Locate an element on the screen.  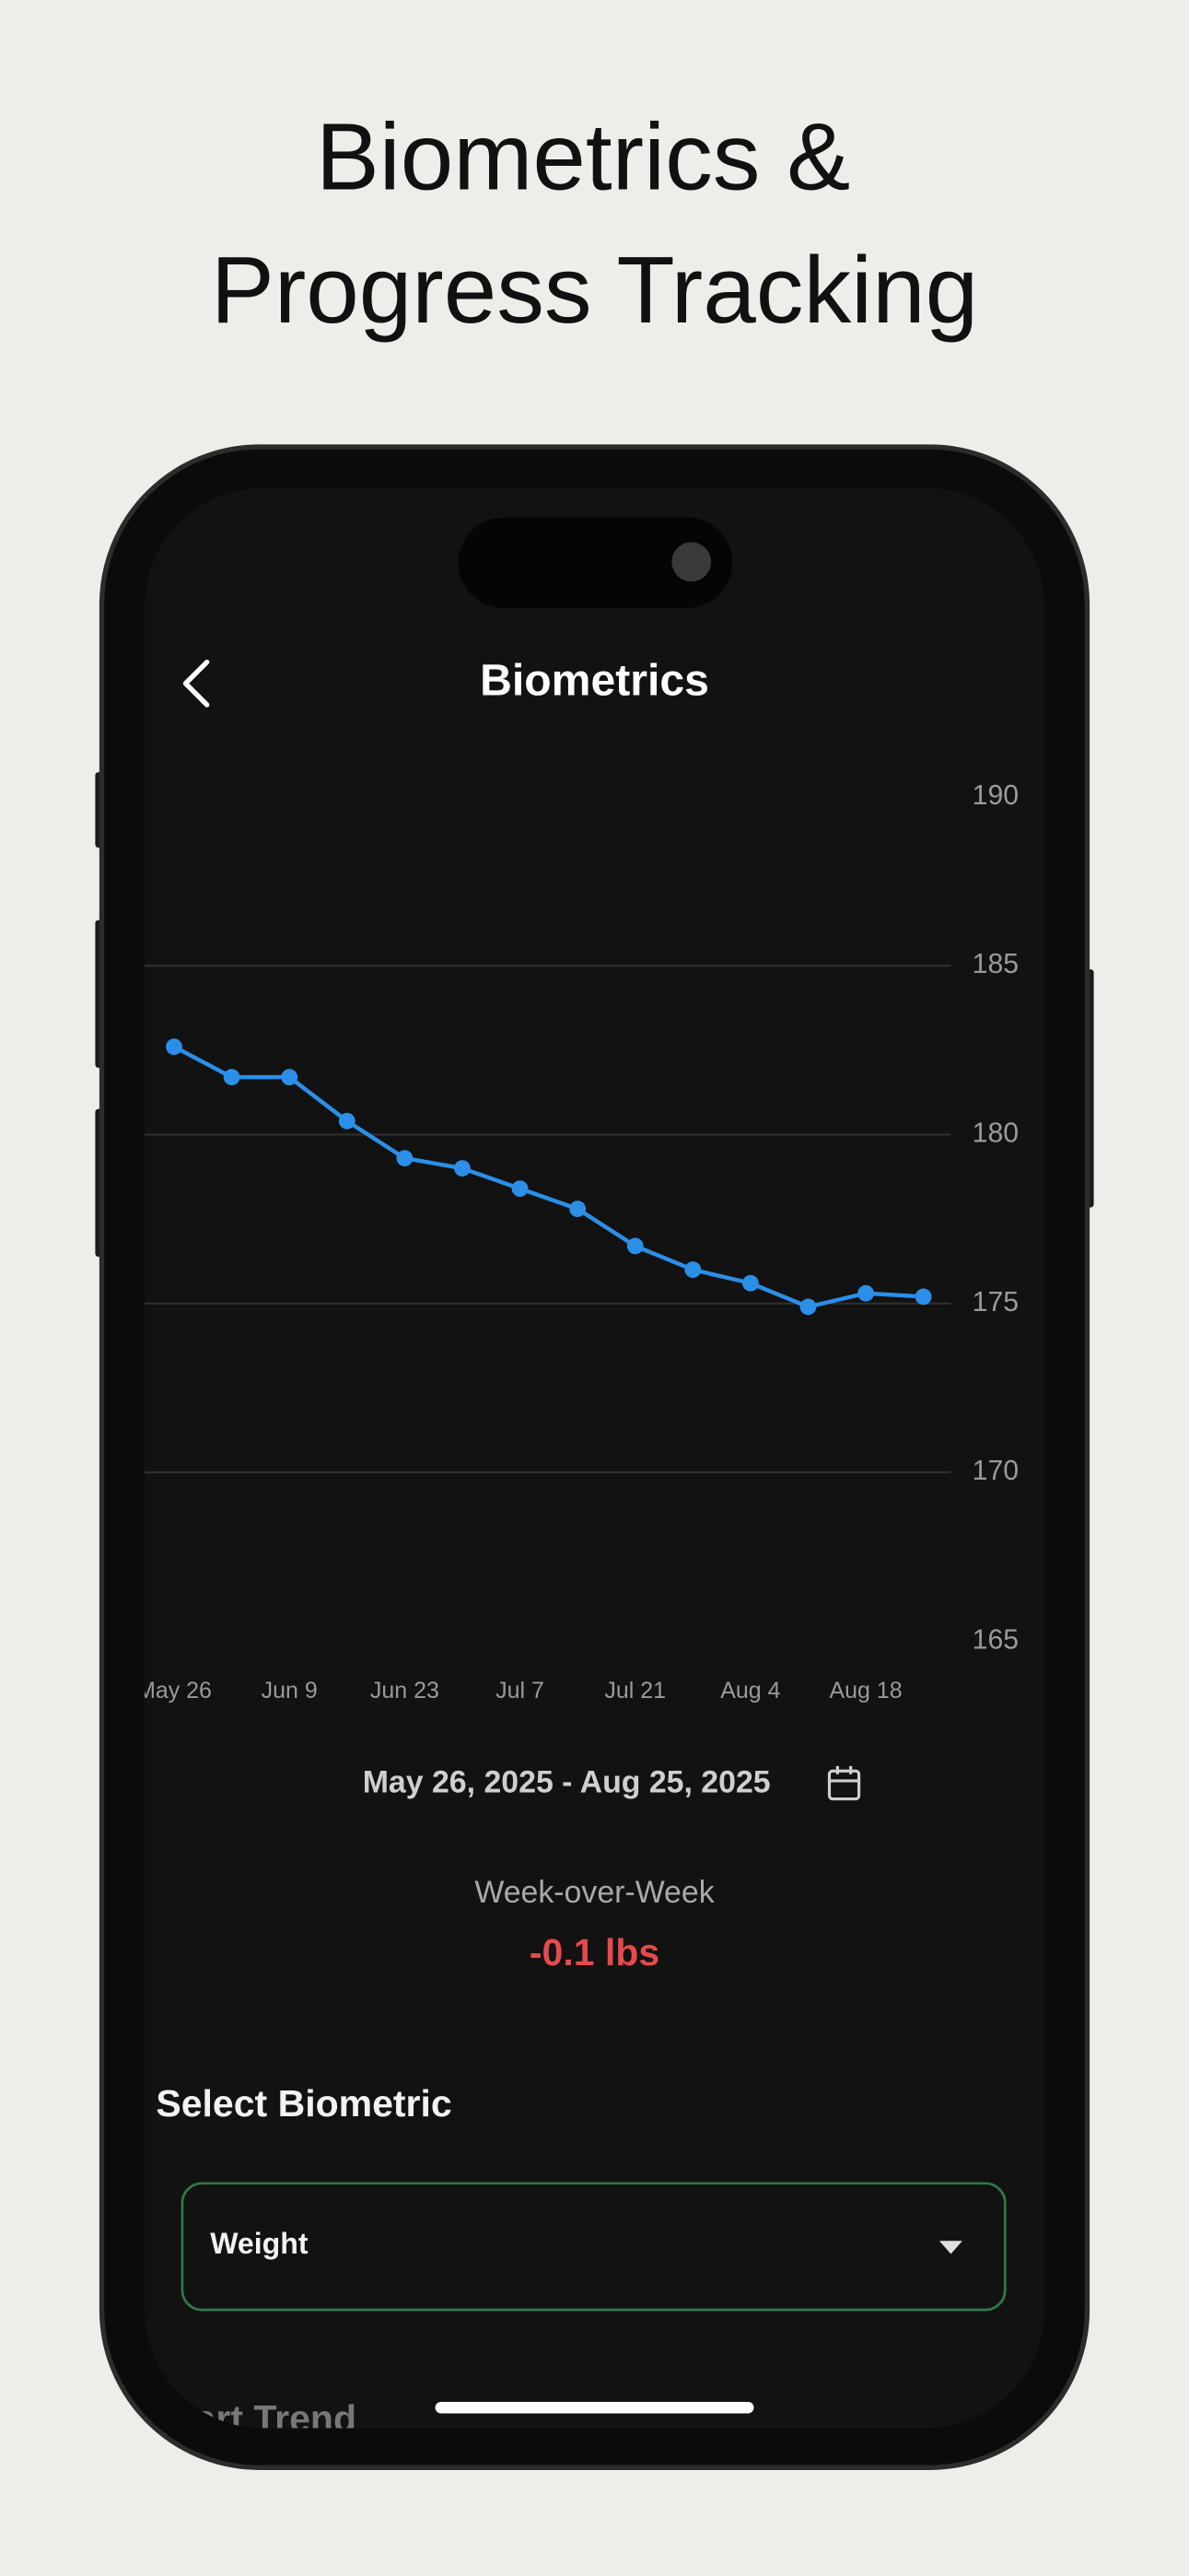
y-tick-label: 175 is located at coordinates (996, 1302).